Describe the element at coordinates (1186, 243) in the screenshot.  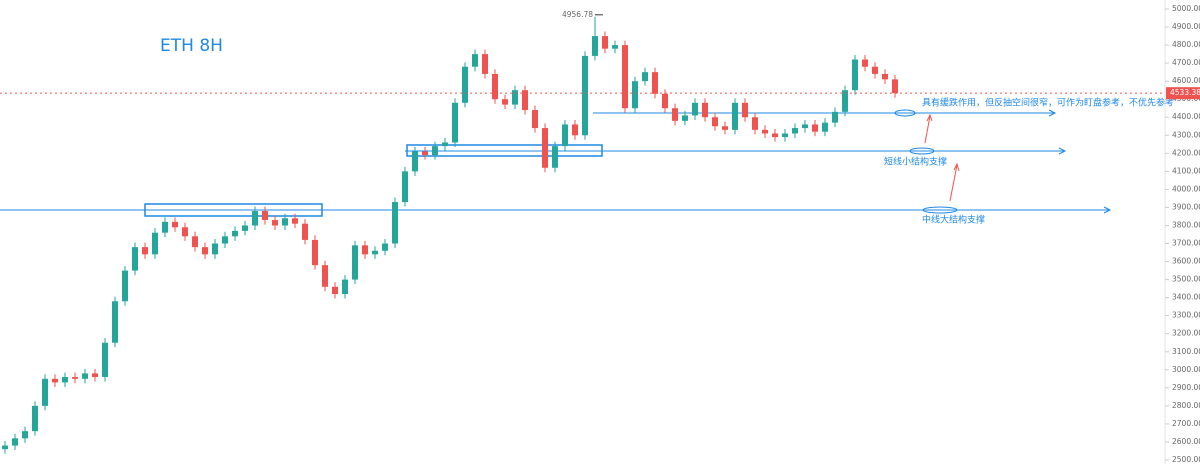
I see `y-tick-label: 3700.00` at that location.